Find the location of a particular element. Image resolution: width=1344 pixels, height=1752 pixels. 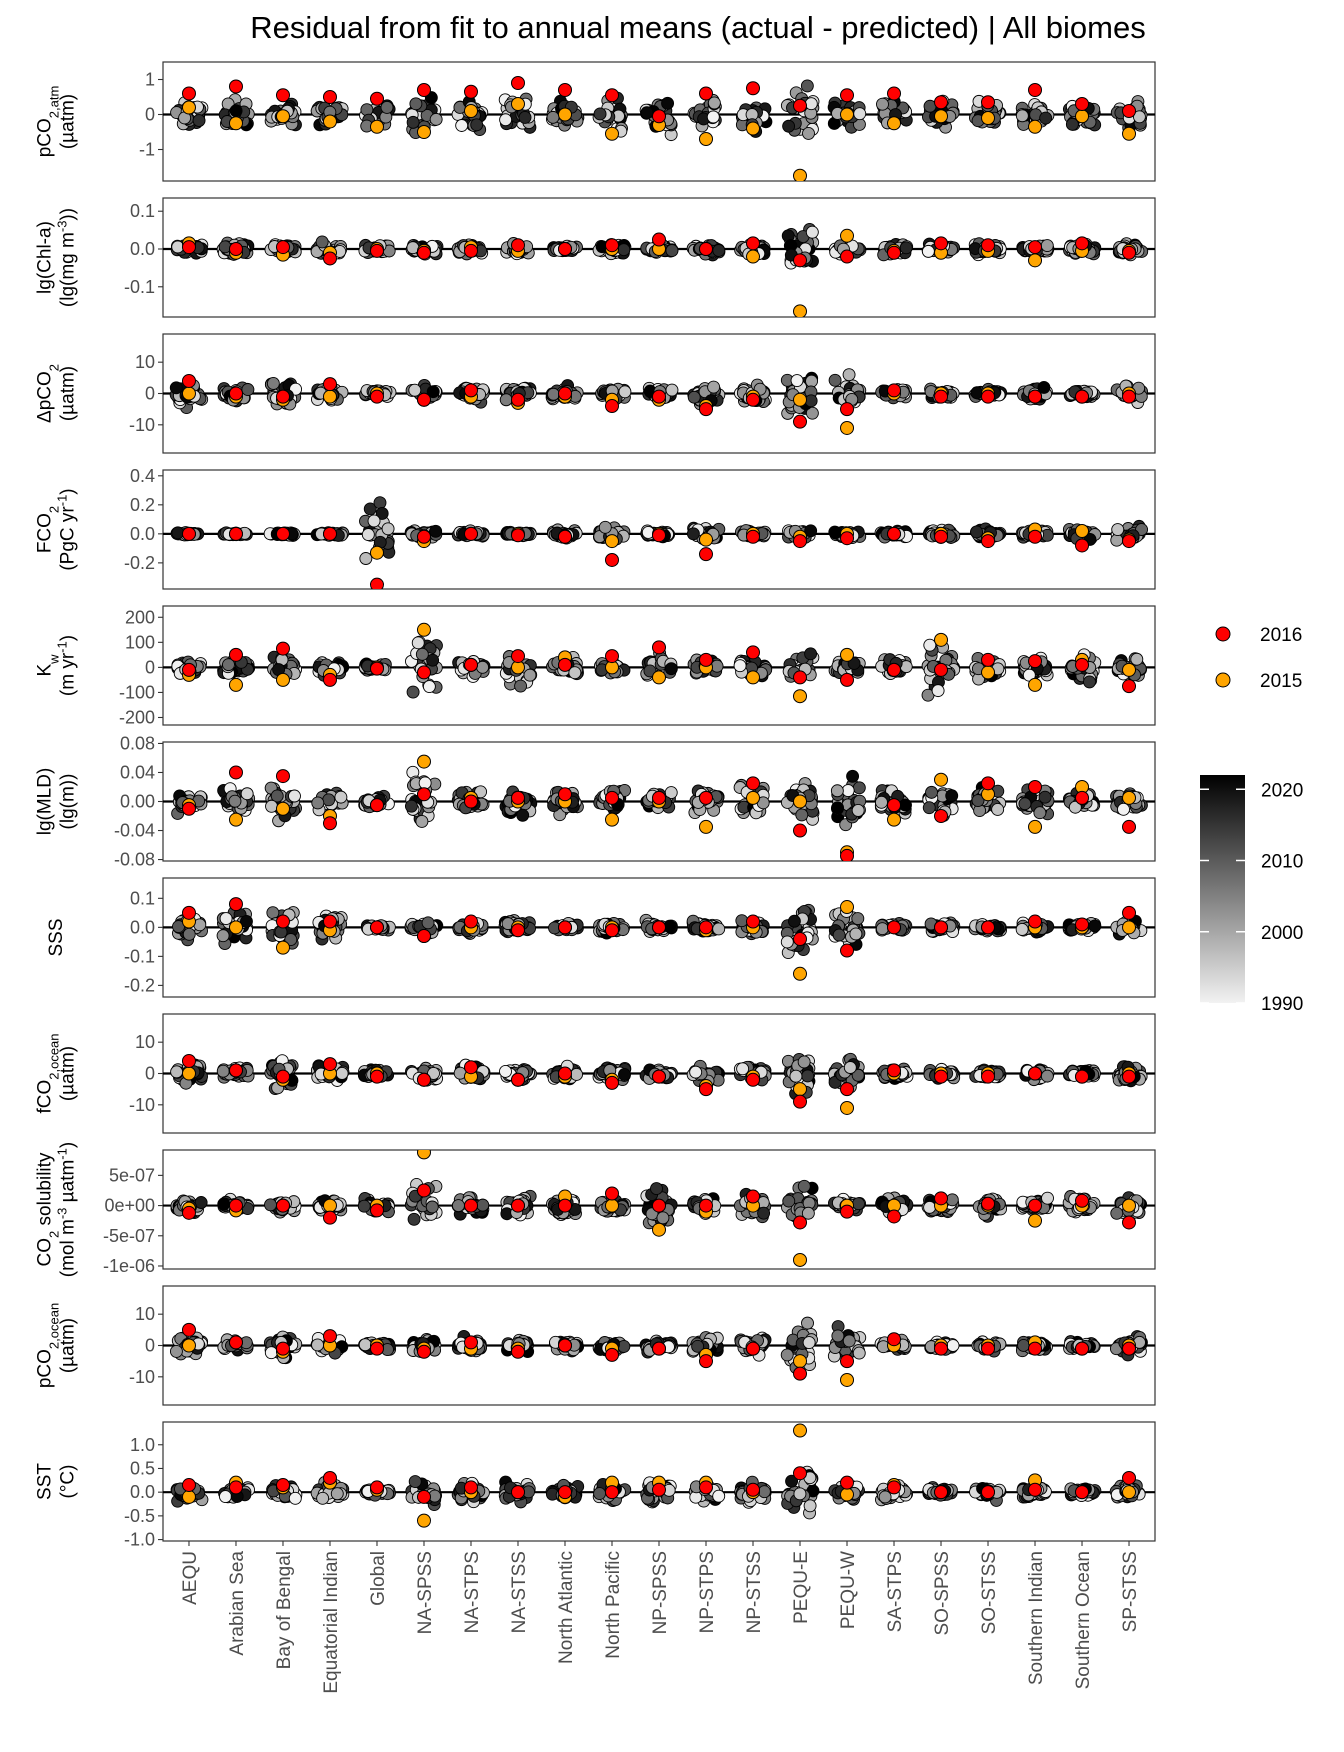

y-tick-label: -0.1 is located at coordinates (139, 956).